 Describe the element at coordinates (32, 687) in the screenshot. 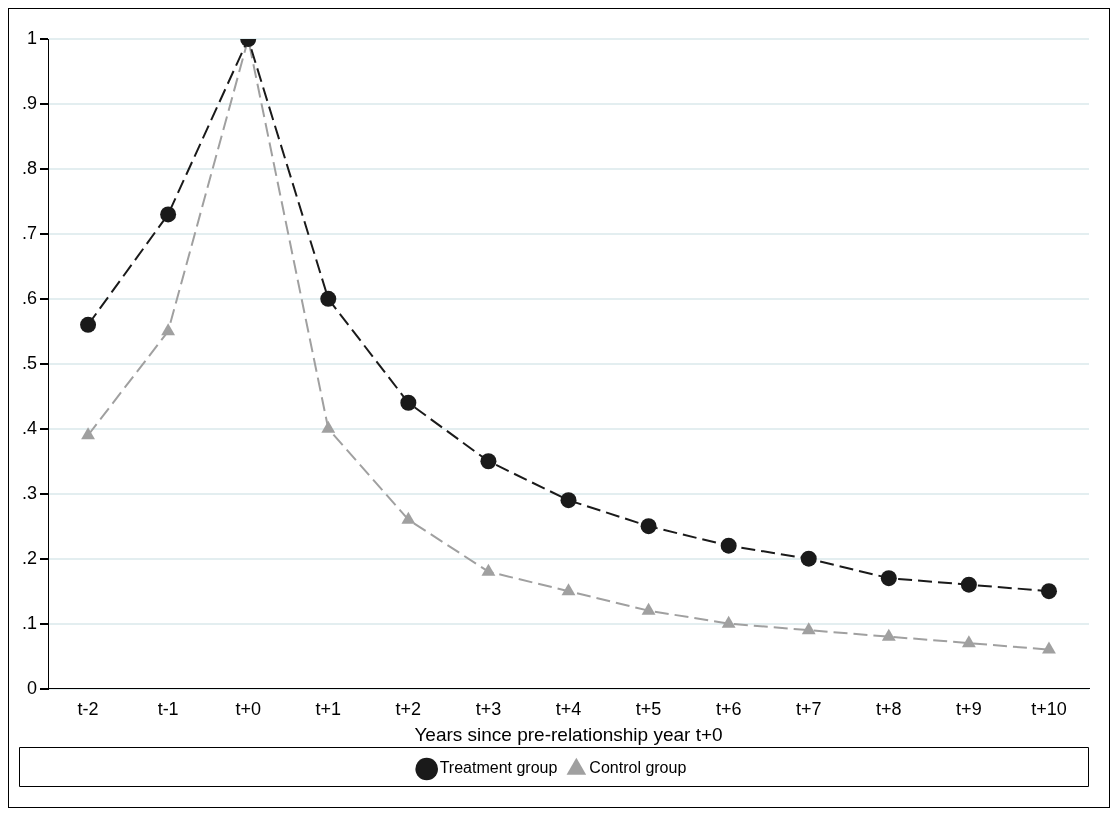

I see `y-tick-label: 0` at that location.